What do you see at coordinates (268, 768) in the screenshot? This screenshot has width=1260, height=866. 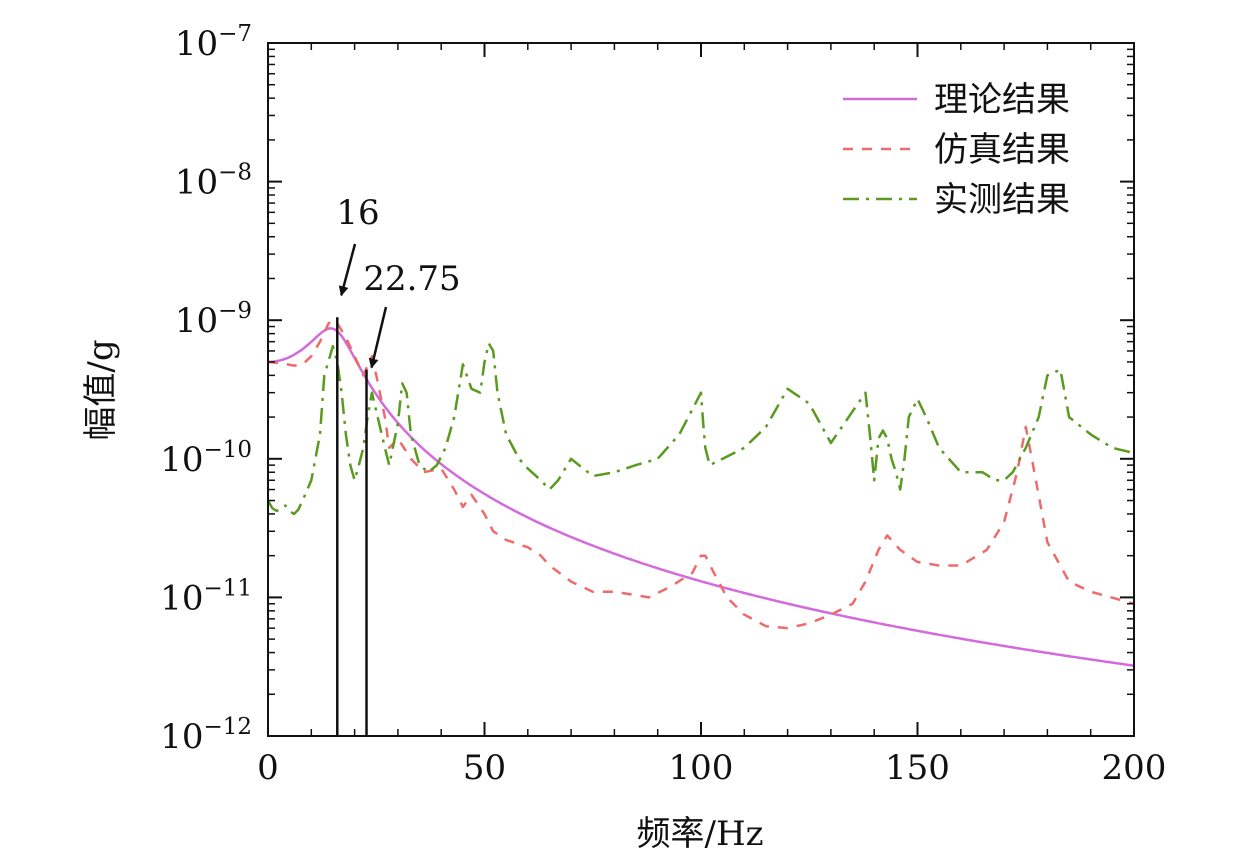 I see `x-tick-label: 0` at bounding box center [268, 768].